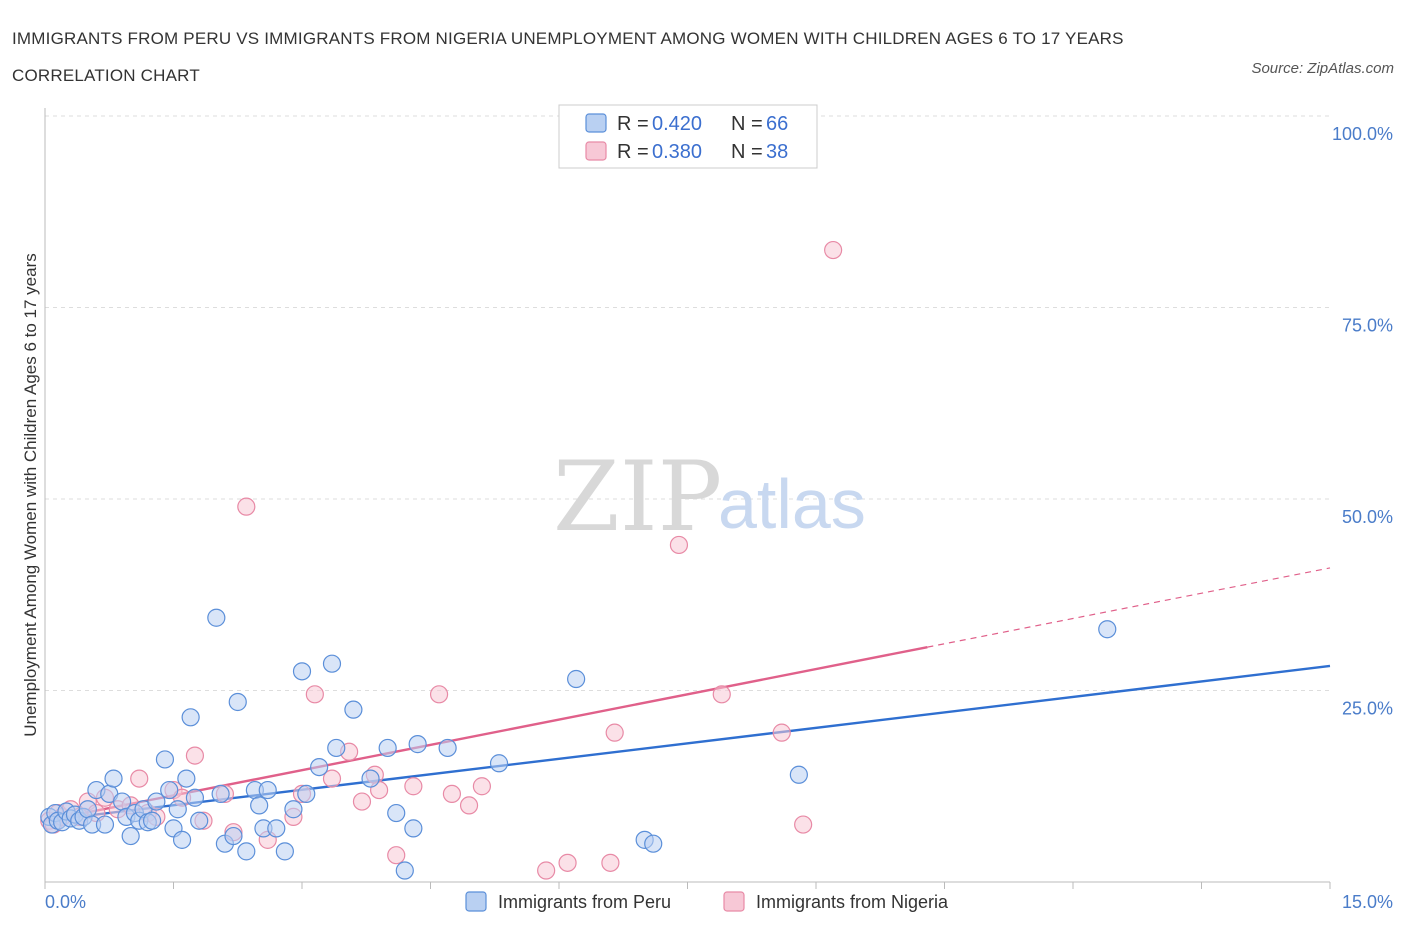 Image resolution: width=1406 pixels, height=930 pixels. I want to click on series-legend-swatch-peru, so click(476, 901).